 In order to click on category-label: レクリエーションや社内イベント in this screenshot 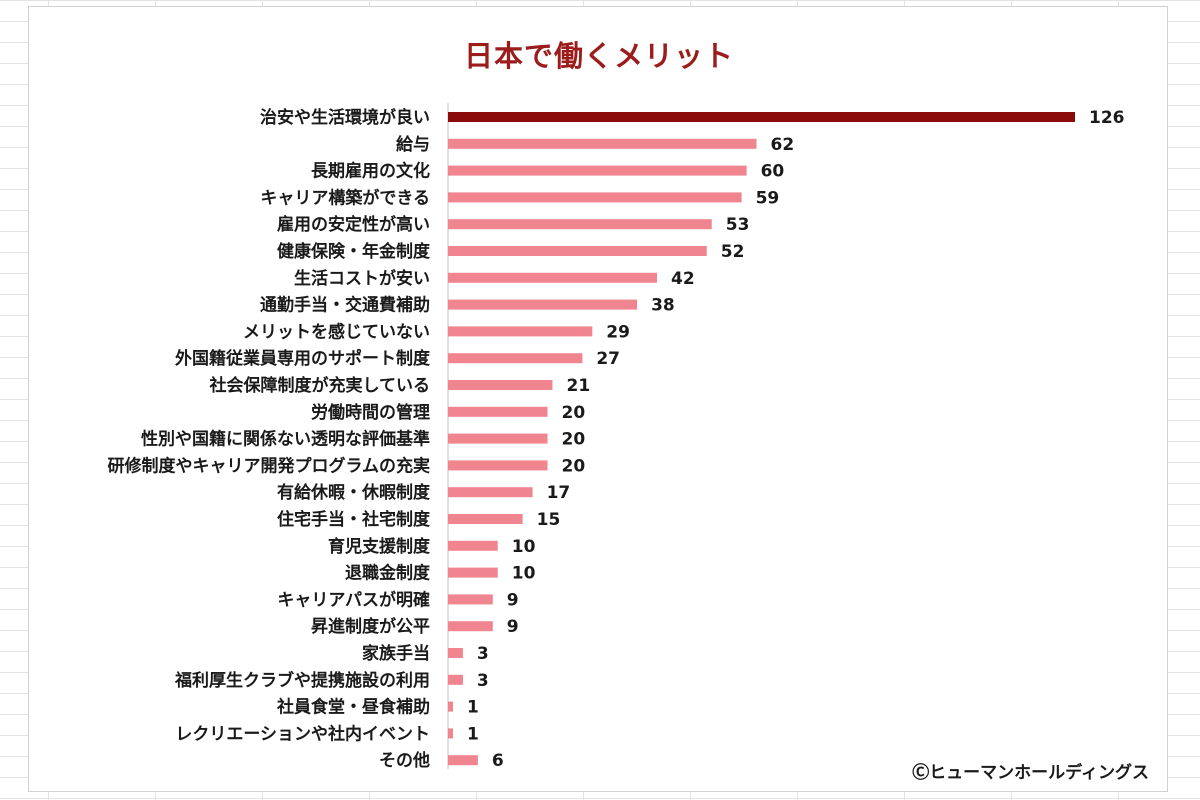, I will do `click(302, 733)`.